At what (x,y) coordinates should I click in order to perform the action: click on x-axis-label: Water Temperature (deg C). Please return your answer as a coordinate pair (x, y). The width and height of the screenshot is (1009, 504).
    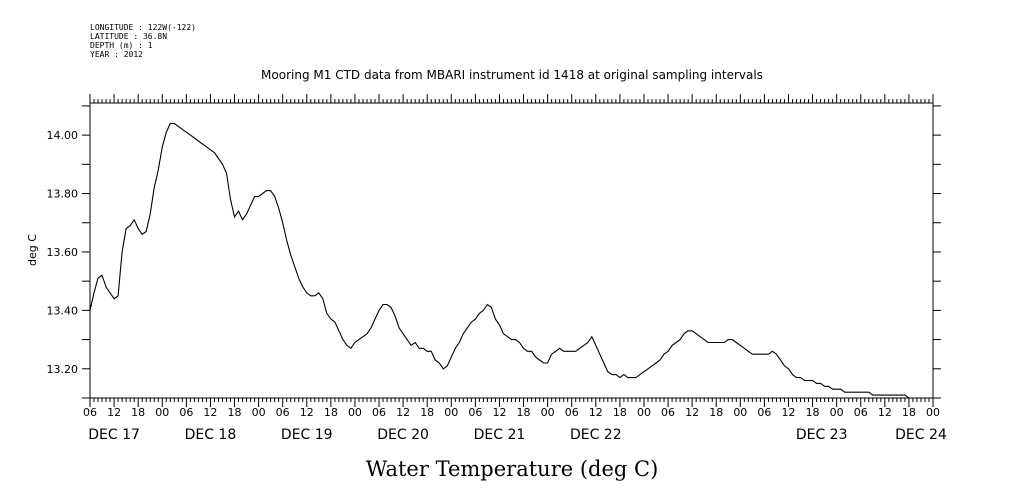
    Looking at the image, I should click on (512, 469).